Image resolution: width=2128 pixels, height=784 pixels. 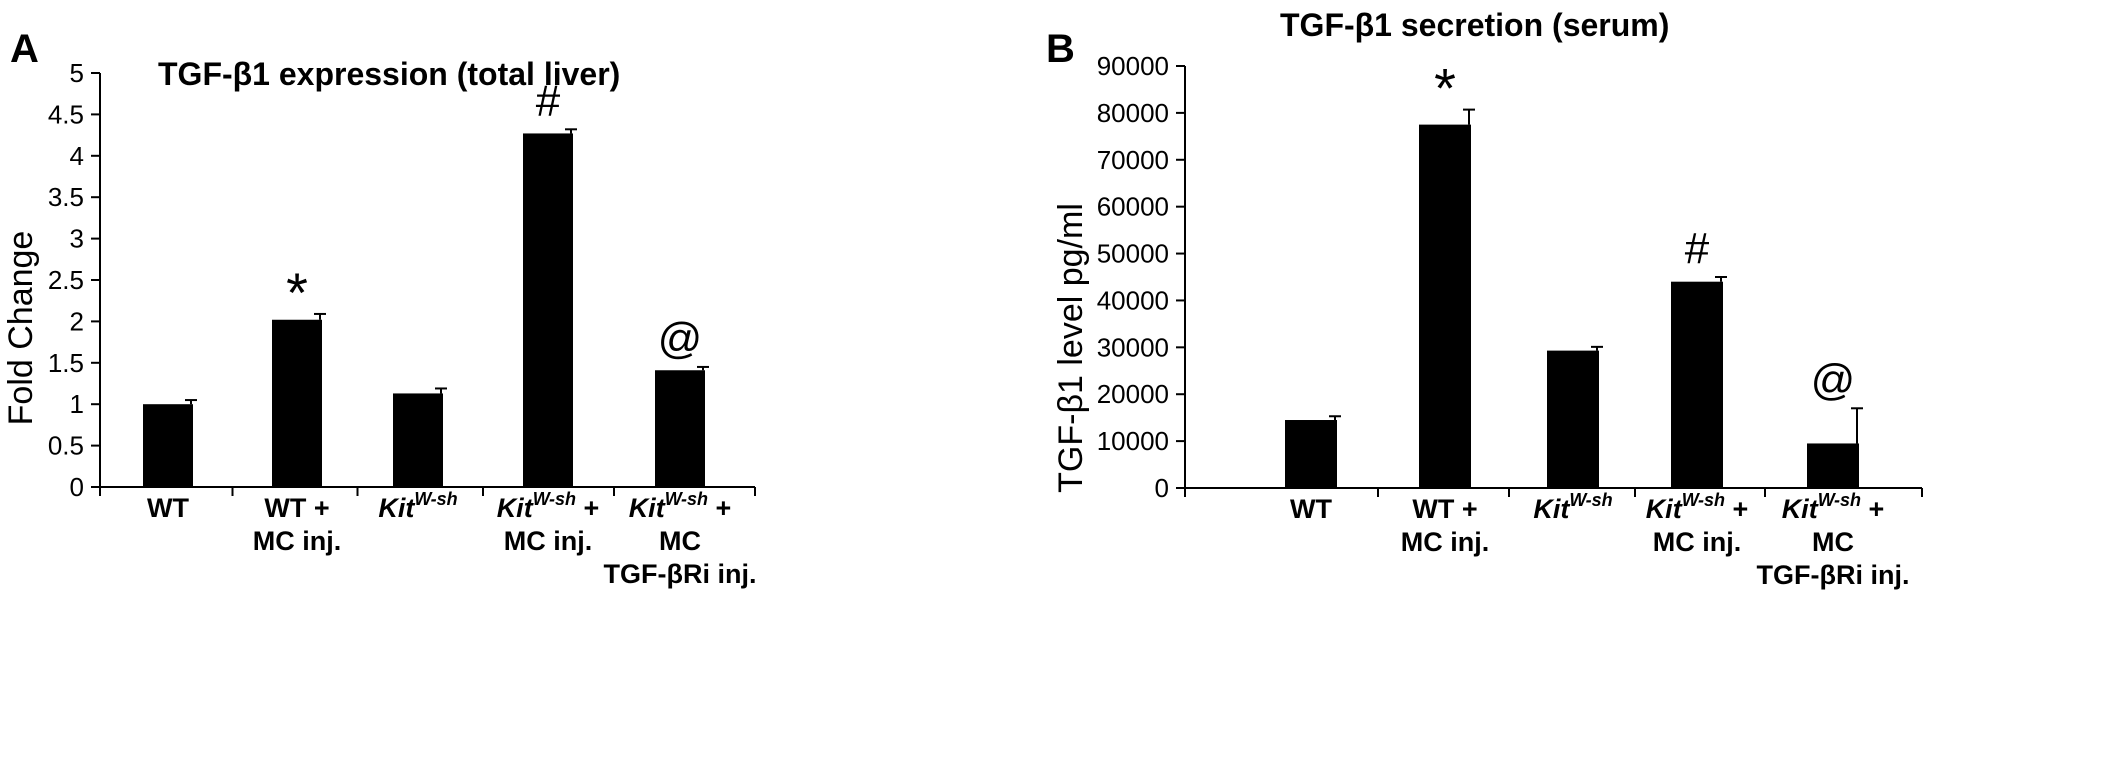 What do you see at coordinates (1133, 441) in the screenshot?
I see `y-tick-label: 10000` at bounding box center [1133, 441].